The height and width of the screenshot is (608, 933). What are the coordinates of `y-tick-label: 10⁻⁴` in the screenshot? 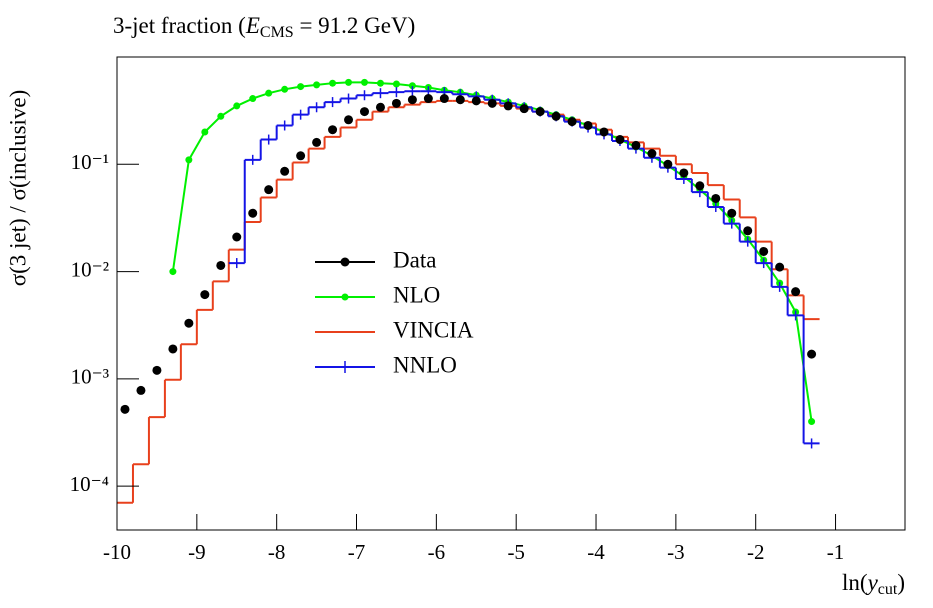 It's located at (89, 484).